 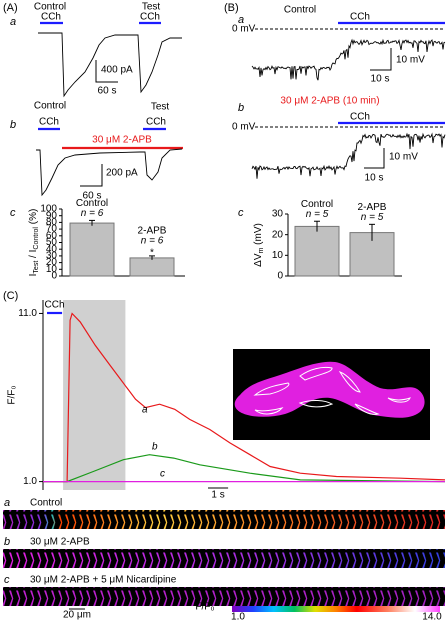 I want to click on y-tick-label: 1.0, so click(x=30, y=481).